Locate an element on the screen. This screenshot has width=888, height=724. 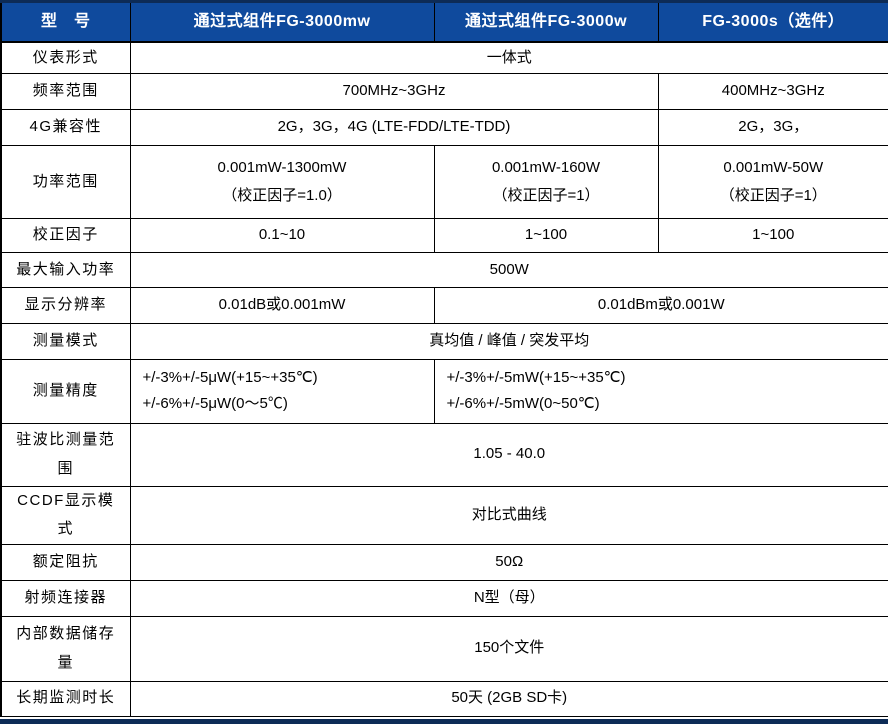
row-instrument-form: 仪表形式 一体式 is located at coordinates (444, 57).